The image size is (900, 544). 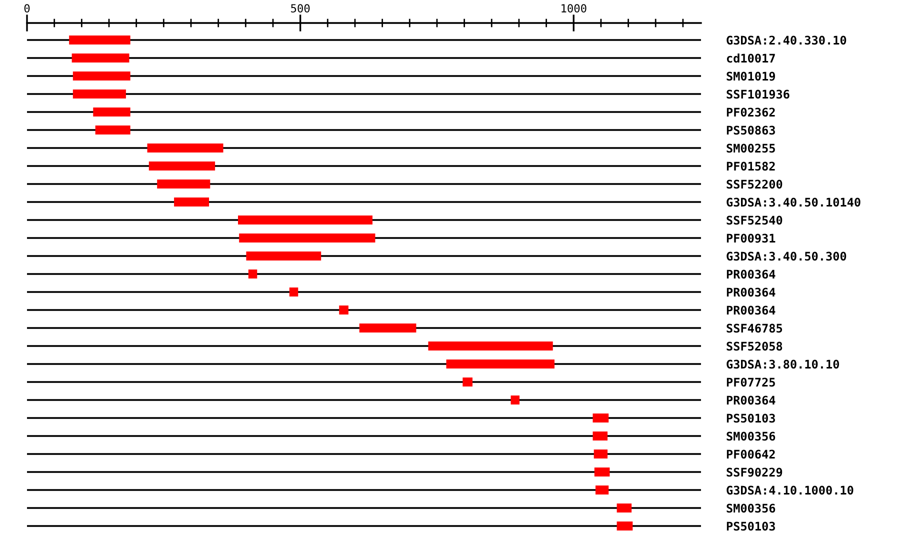 I want to click on x-tick-label: 0, so click(x=27, y=8).